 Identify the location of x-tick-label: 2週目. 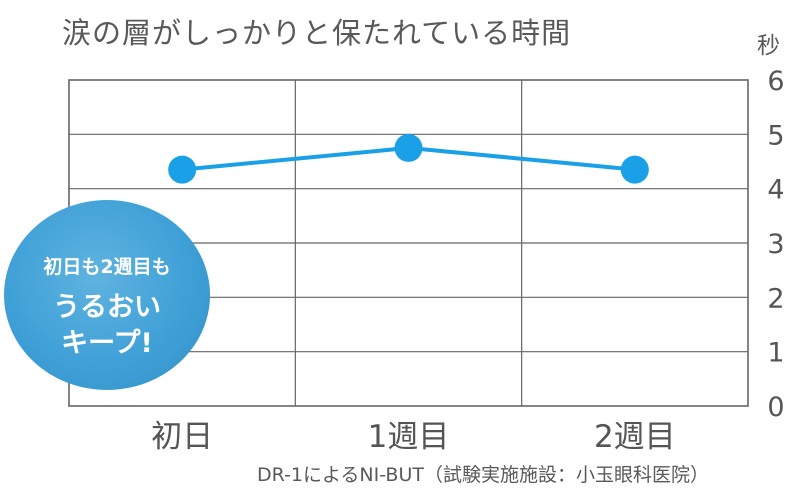
(635, 437).